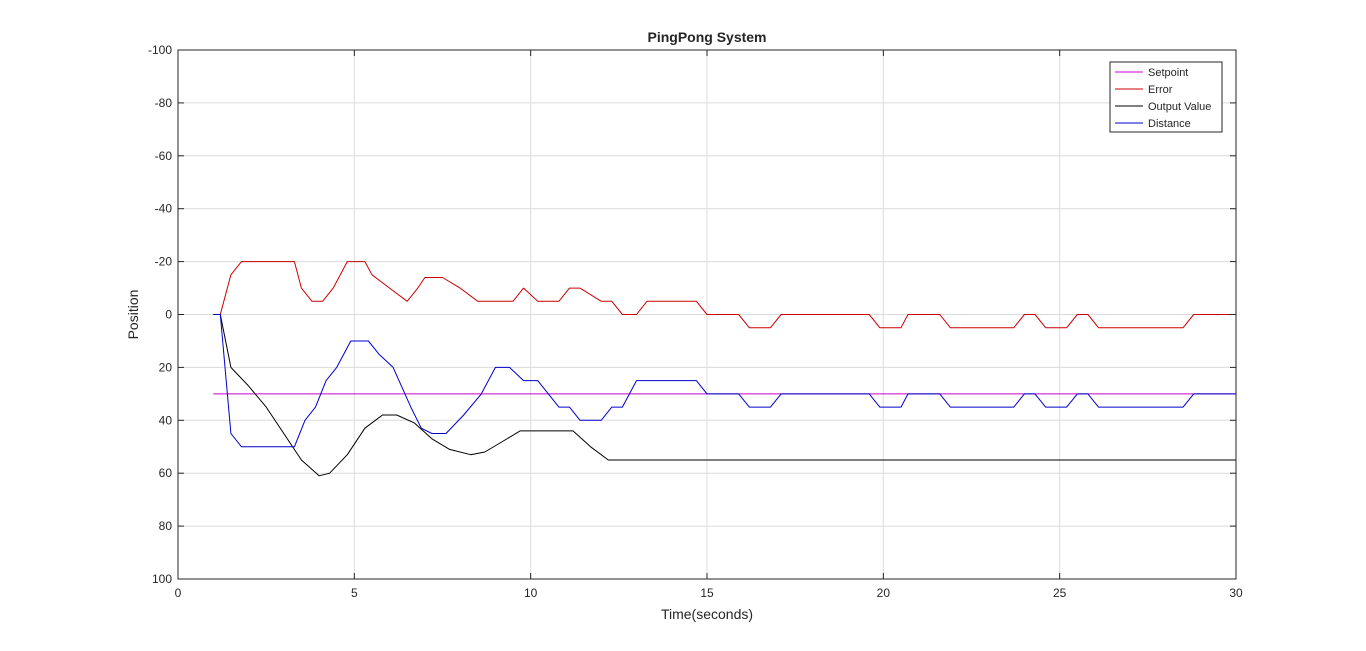  I want to click on x-tick-label: 0, so click(178, 593).